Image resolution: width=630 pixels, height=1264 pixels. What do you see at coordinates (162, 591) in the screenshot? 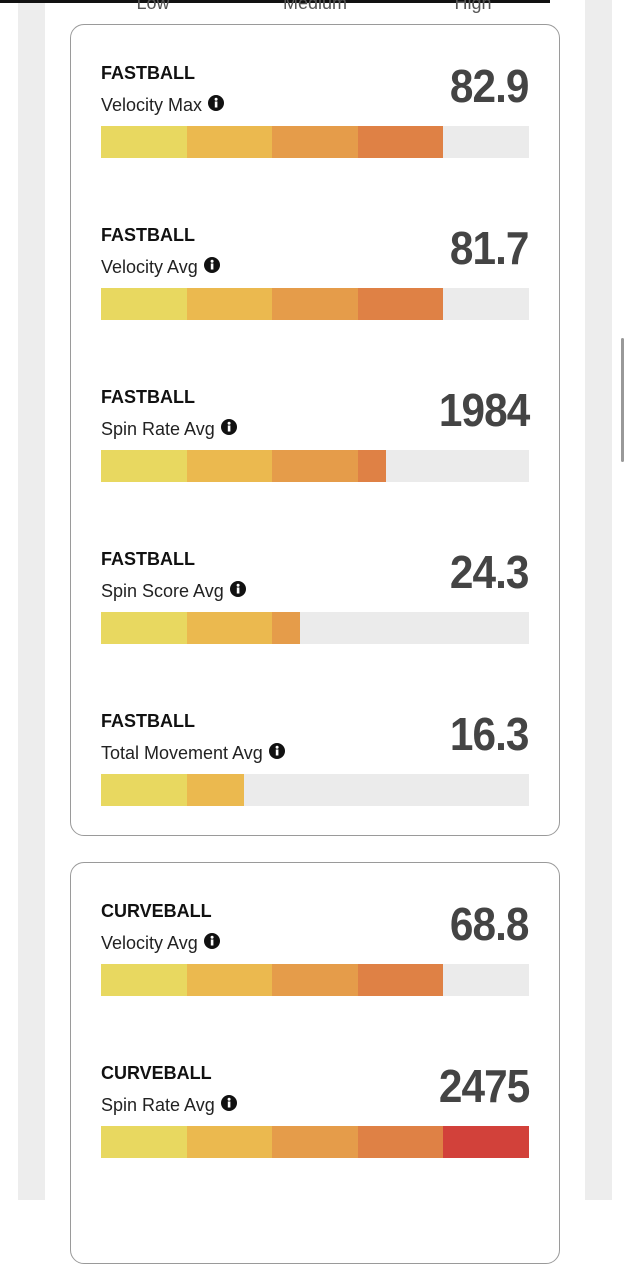
I see `metric-name: Spin Score Avg` at bounding box center [162, 591].